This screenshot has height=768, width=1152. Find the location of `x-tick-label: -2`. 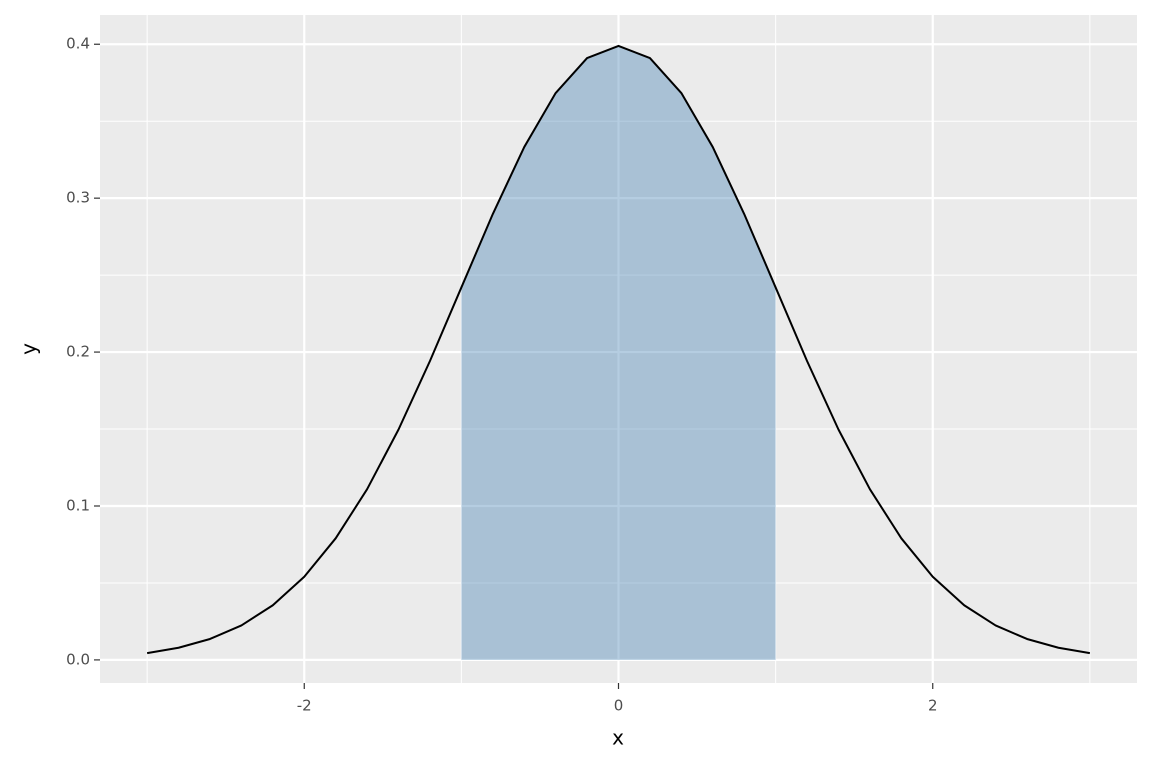

x-tick-label: -2 is located at coordinates (304, 706).